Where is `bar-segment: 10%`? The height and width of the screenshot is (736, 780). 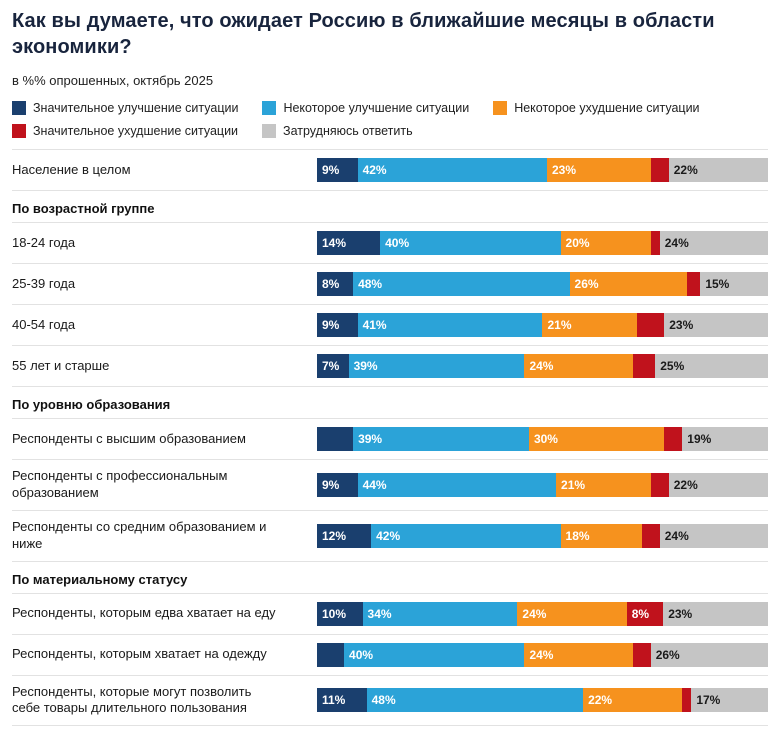 bar-segment: 10% is located at coordinates (340, 613).